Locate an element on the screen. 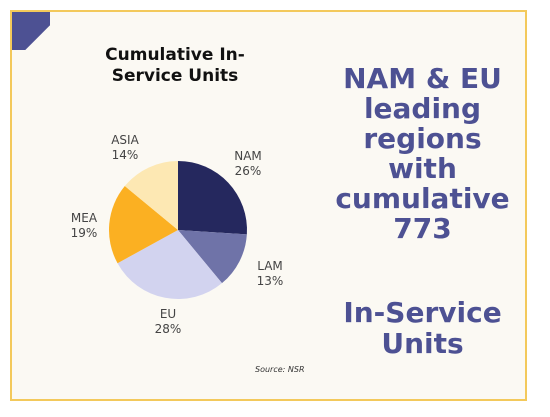  subheadline: In-Service Units is located at coordinates (422, 328).